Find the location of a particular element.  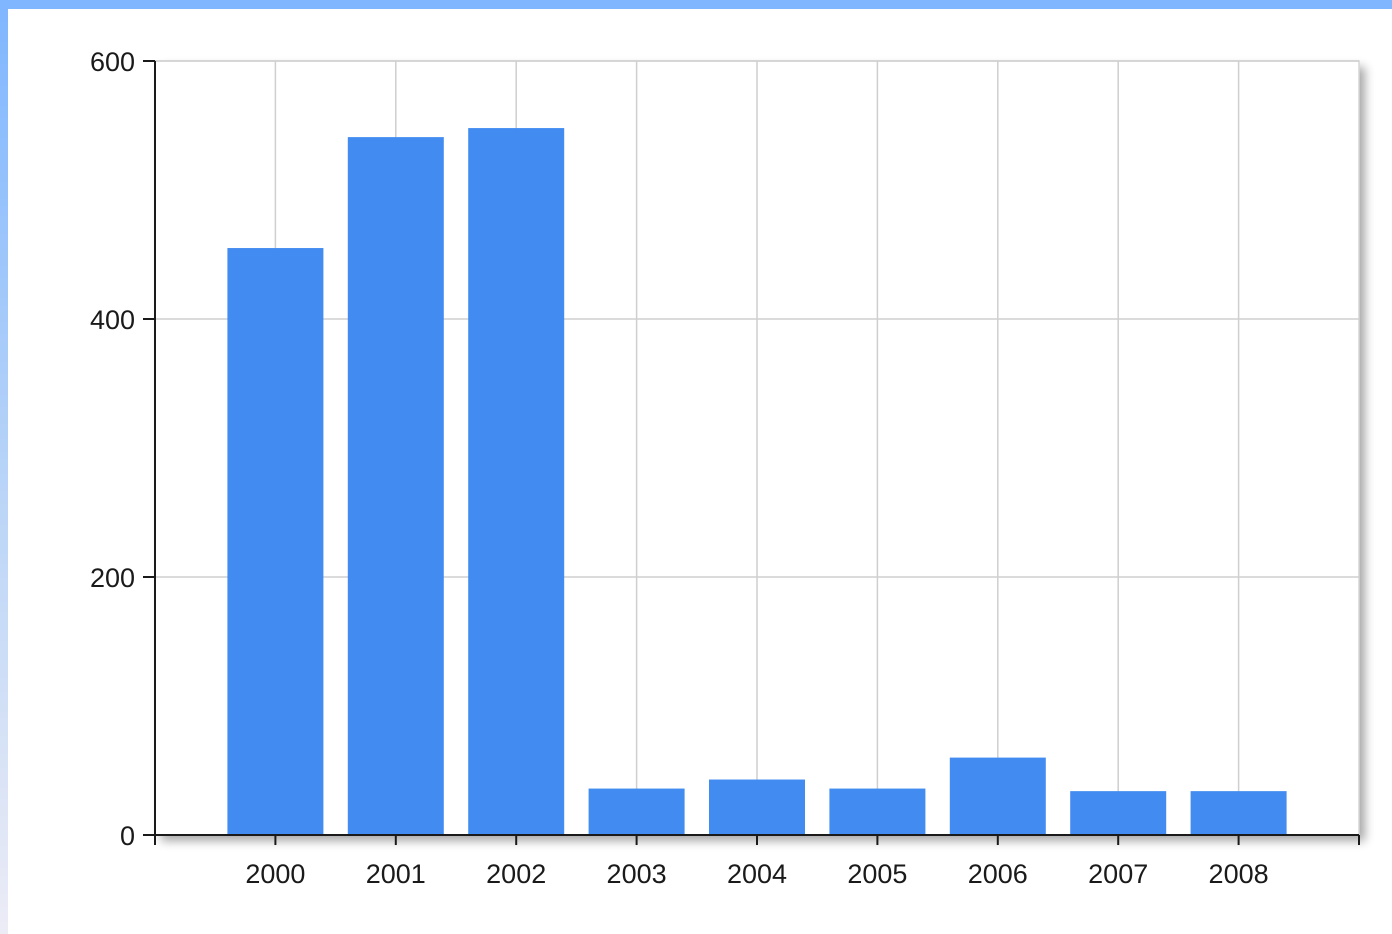

x-tick-label: 2005 is located at coordinates (877, 874).